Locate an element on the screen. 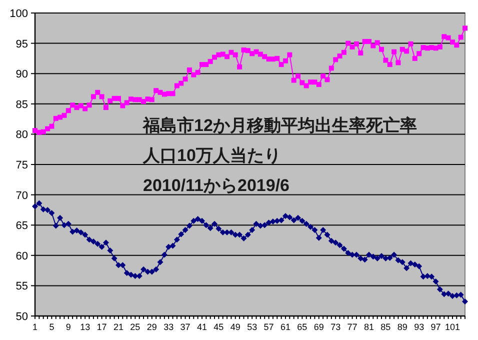  x-tick-label: 17 is located at coordinates (101, 327).